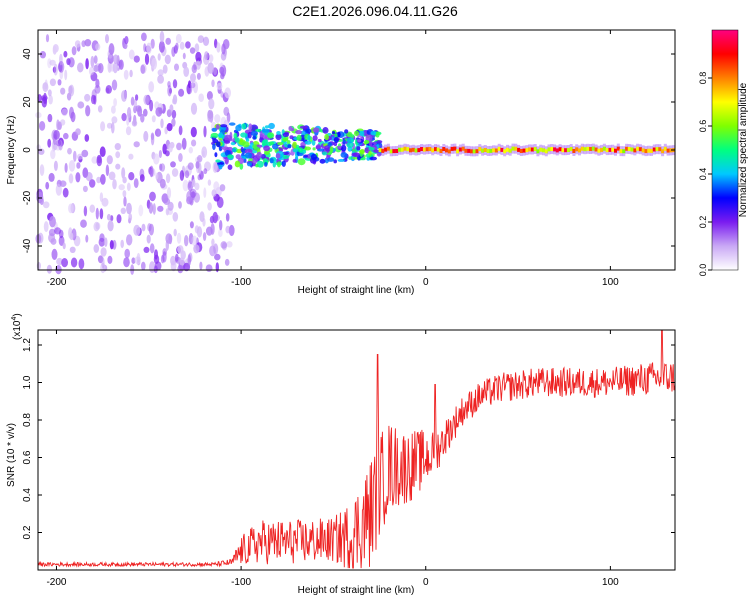 The width and height of the screenshot is (750, 605). I want to click on heatmap-y-tick-label: 20, so click(27, 102).